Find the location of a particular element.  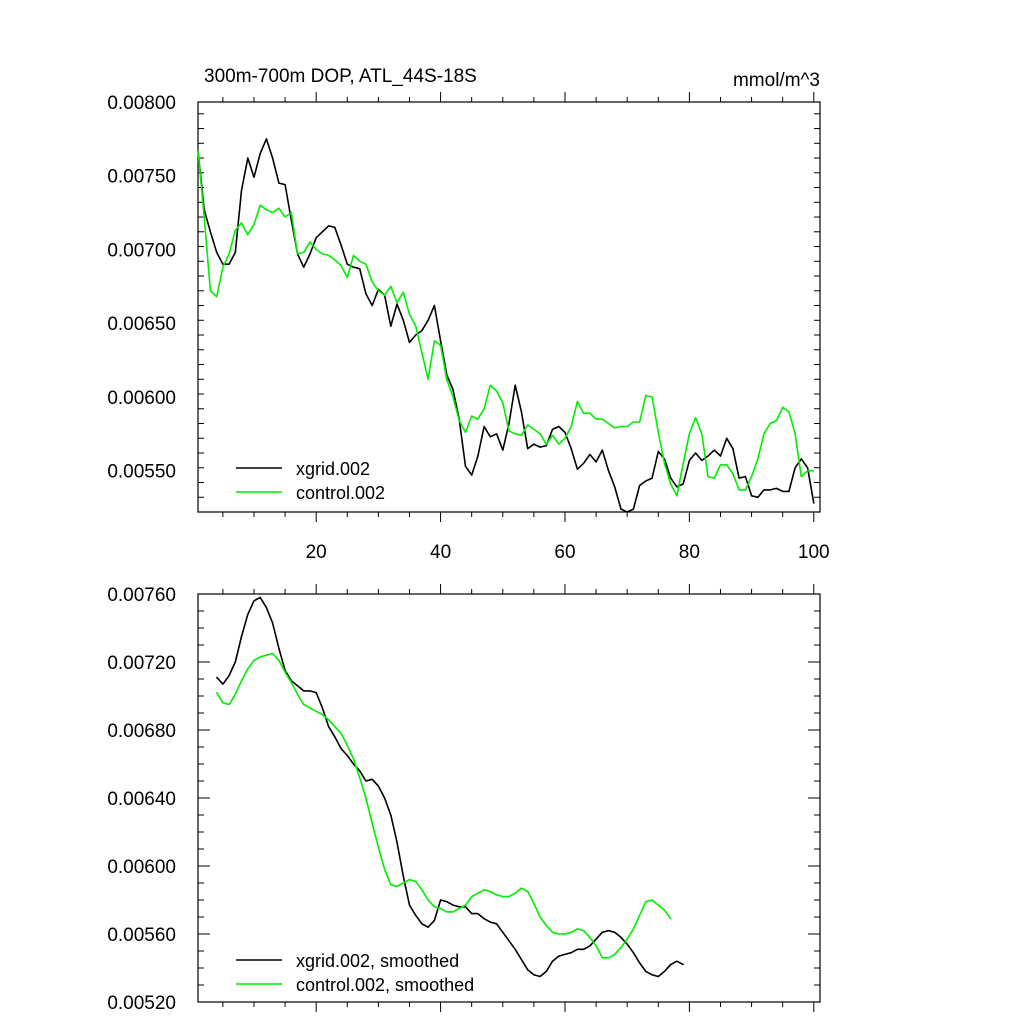

legend-label: xgrid.002 is located at coordinates (333, 469).